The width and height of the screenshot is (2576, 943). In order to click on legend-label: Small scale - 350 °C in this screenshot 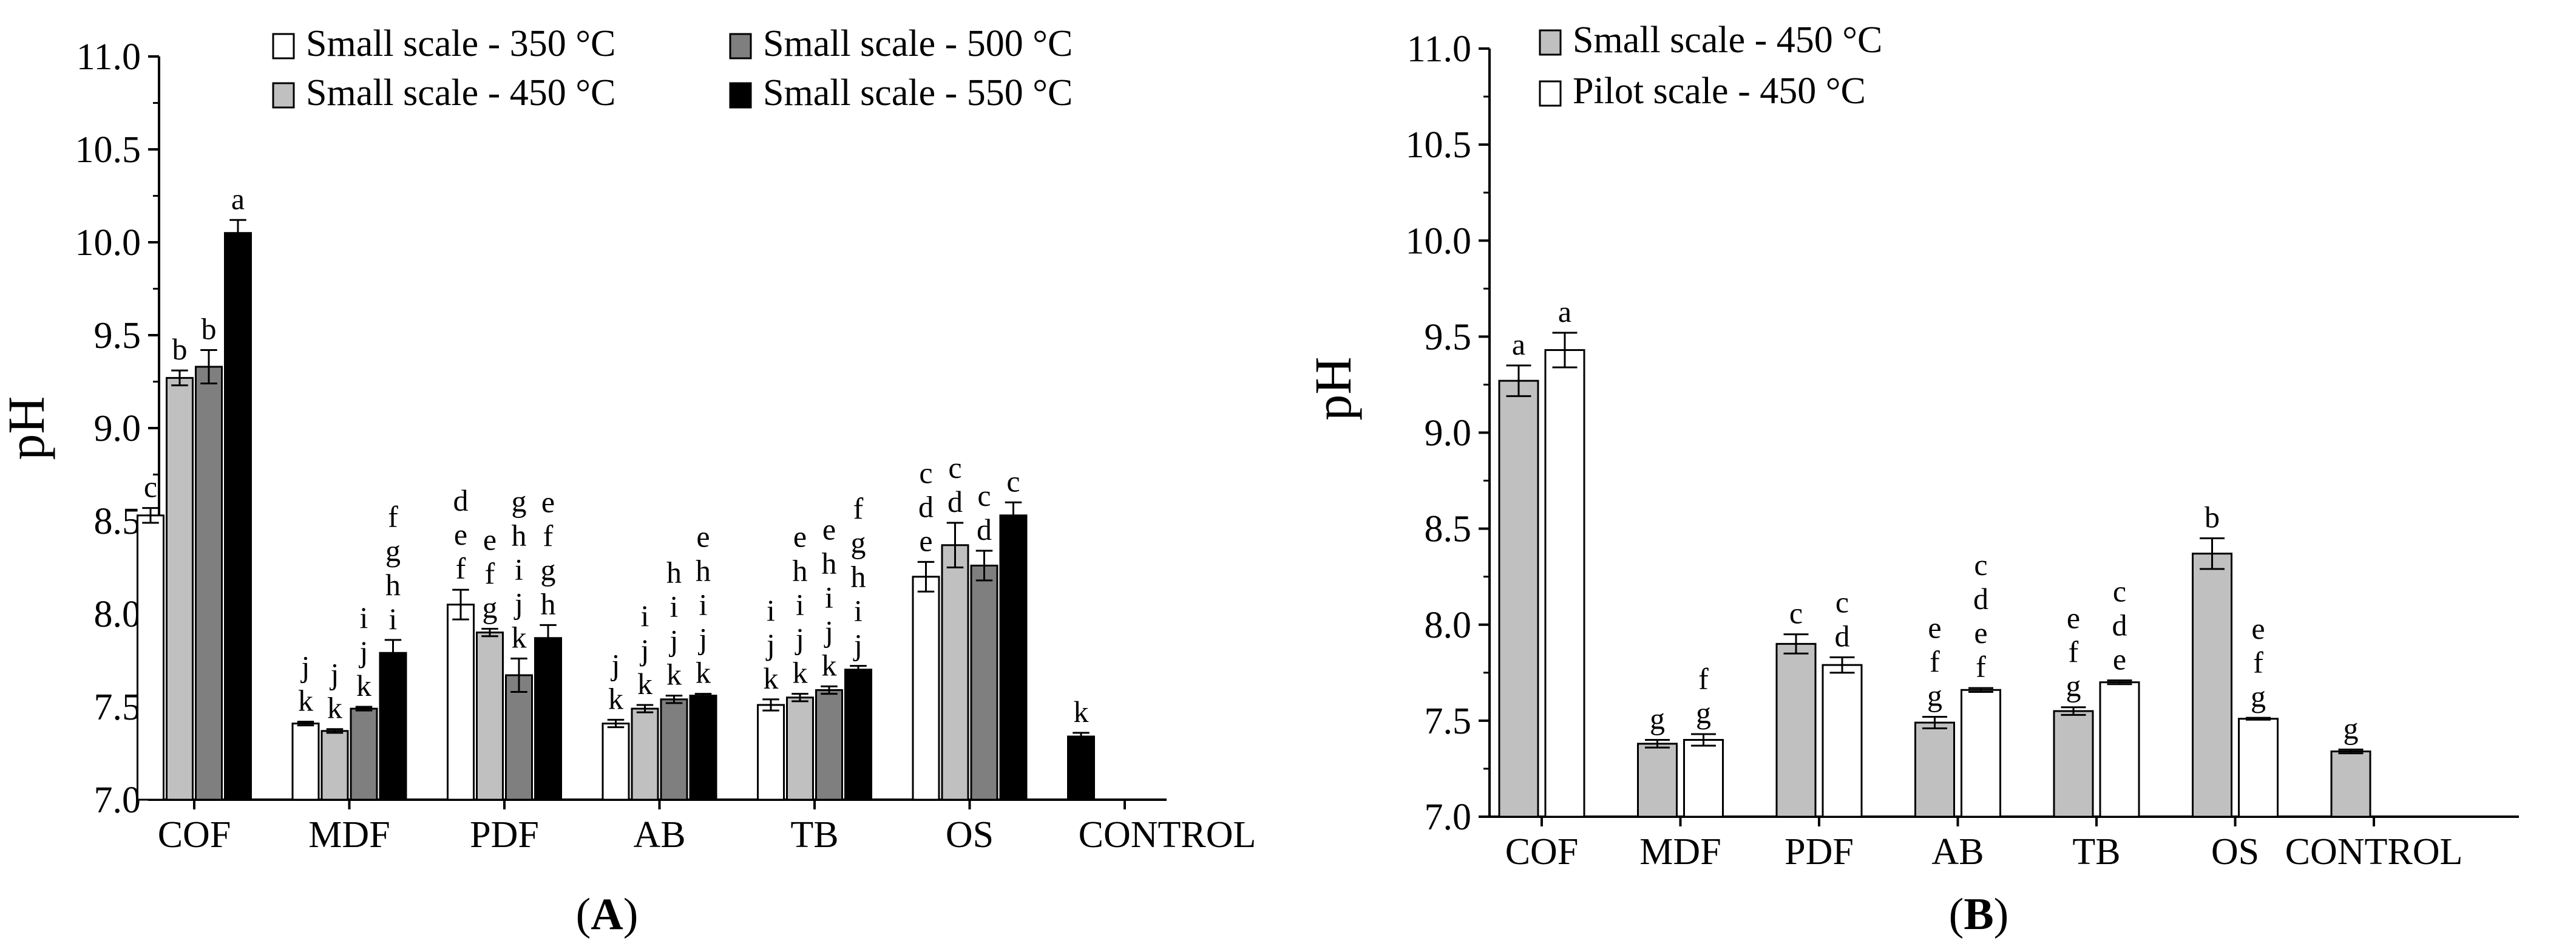, I will do `click(461, 43)`.